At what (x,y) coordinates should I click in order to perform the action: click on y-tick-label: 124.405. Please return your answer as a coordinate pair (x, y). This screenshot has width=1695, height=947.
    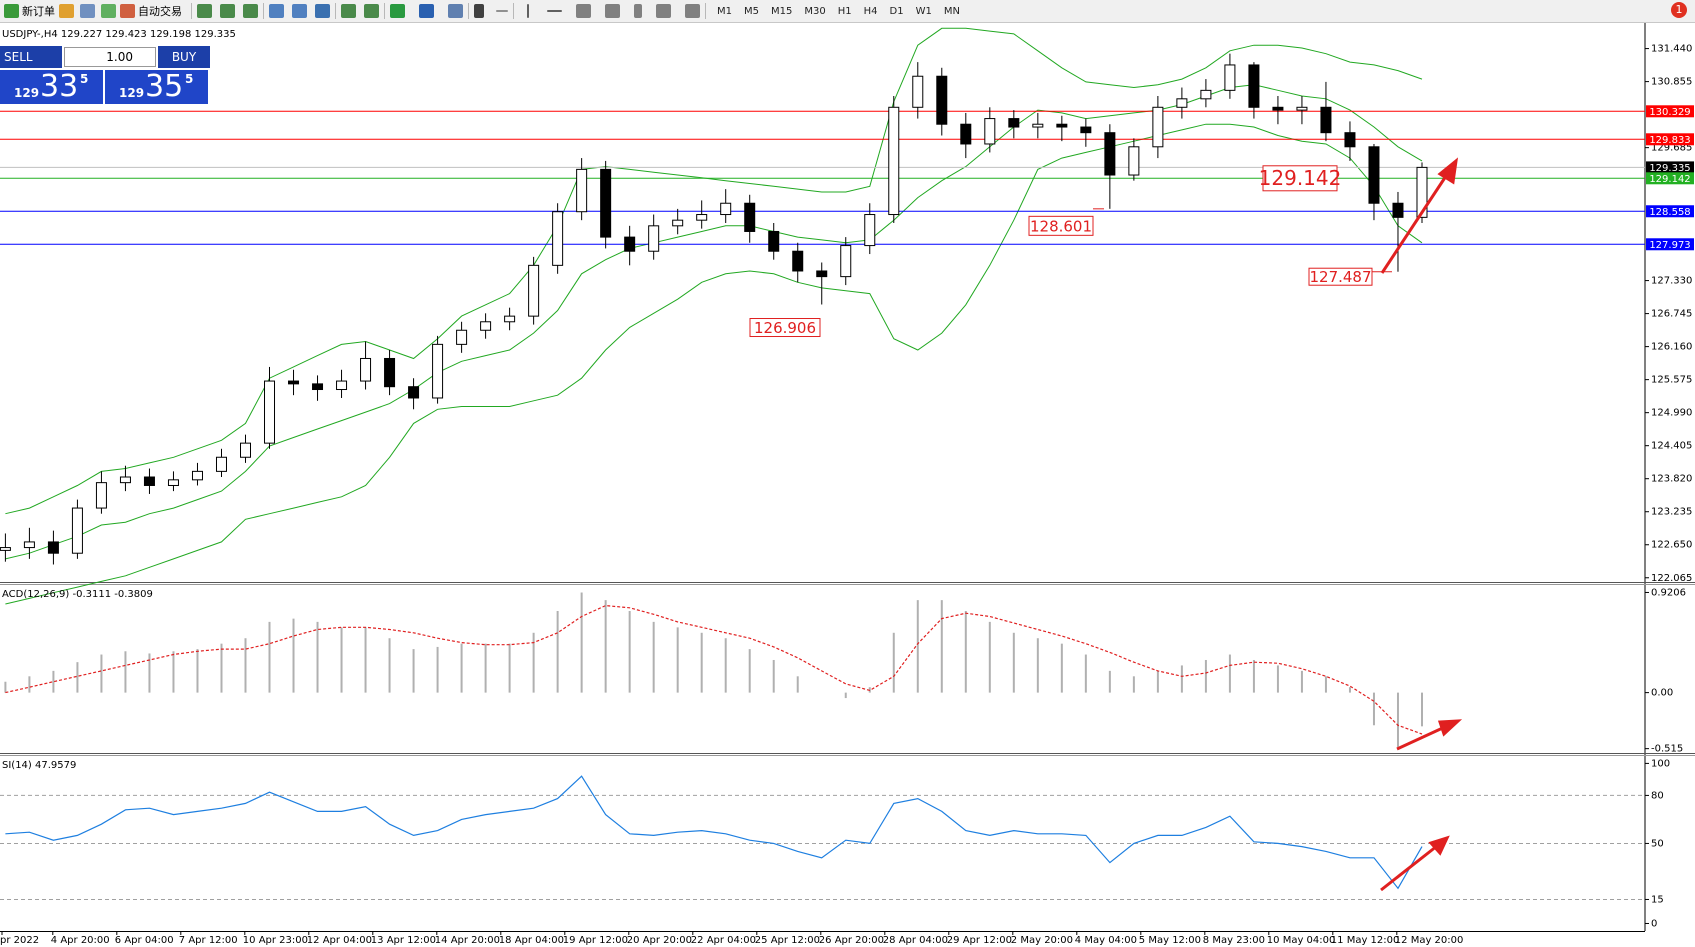
    Looking at the image, I should click on (1671, 446).